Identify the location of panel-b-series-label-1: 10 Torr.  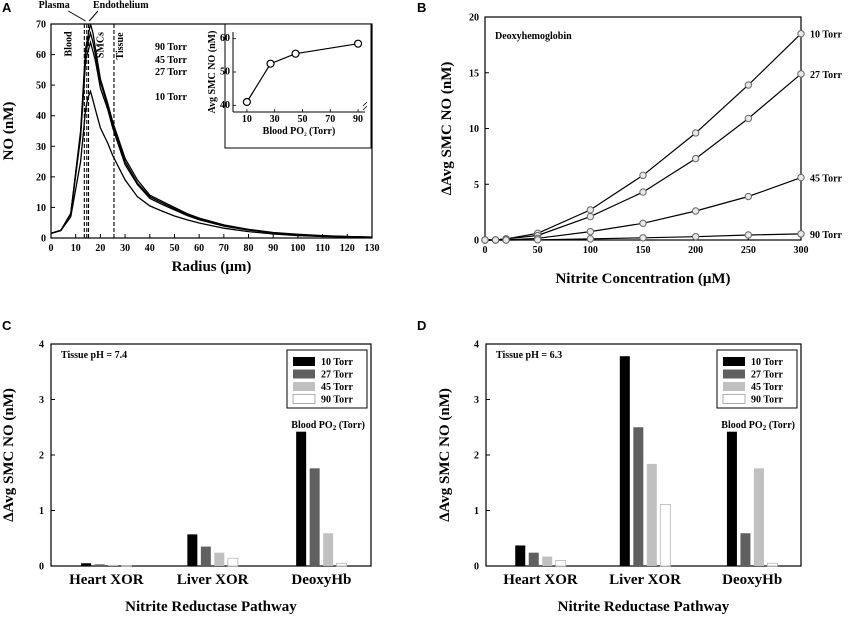
(826, 35).